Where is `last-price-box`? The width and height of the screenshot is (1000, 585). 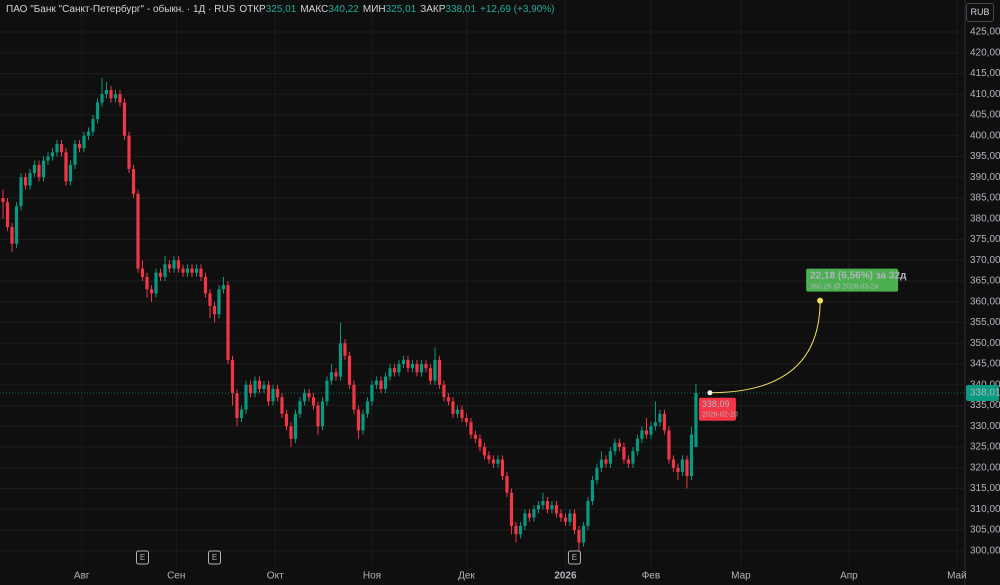
last-price-box is located at coordinates (982, 393).